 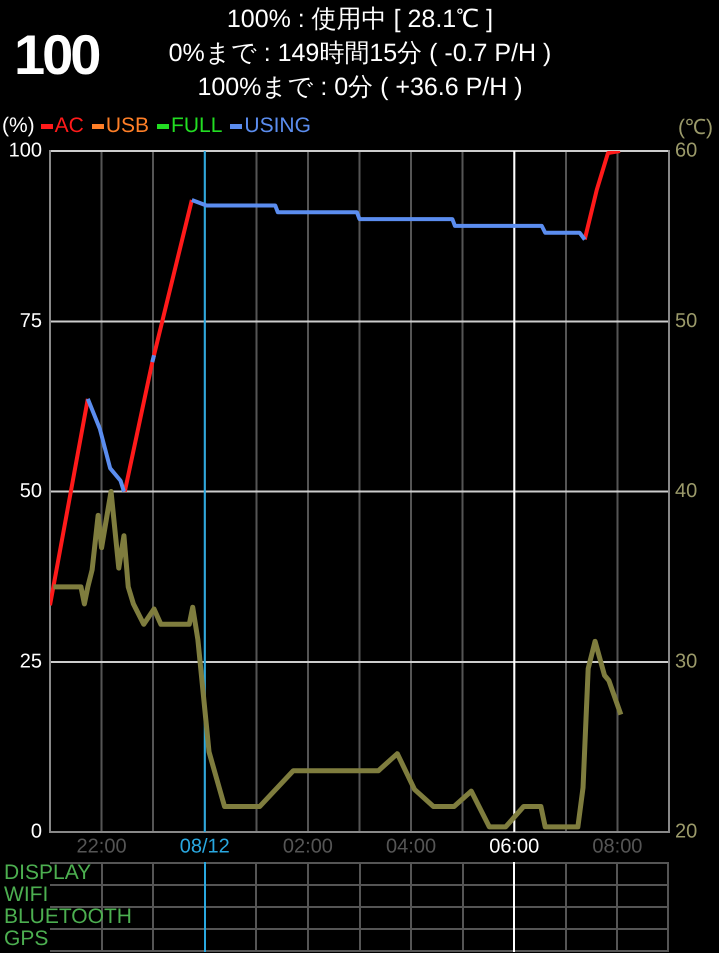 I want to click on x-tick-label: 08:00, so click(x=617, y=847).